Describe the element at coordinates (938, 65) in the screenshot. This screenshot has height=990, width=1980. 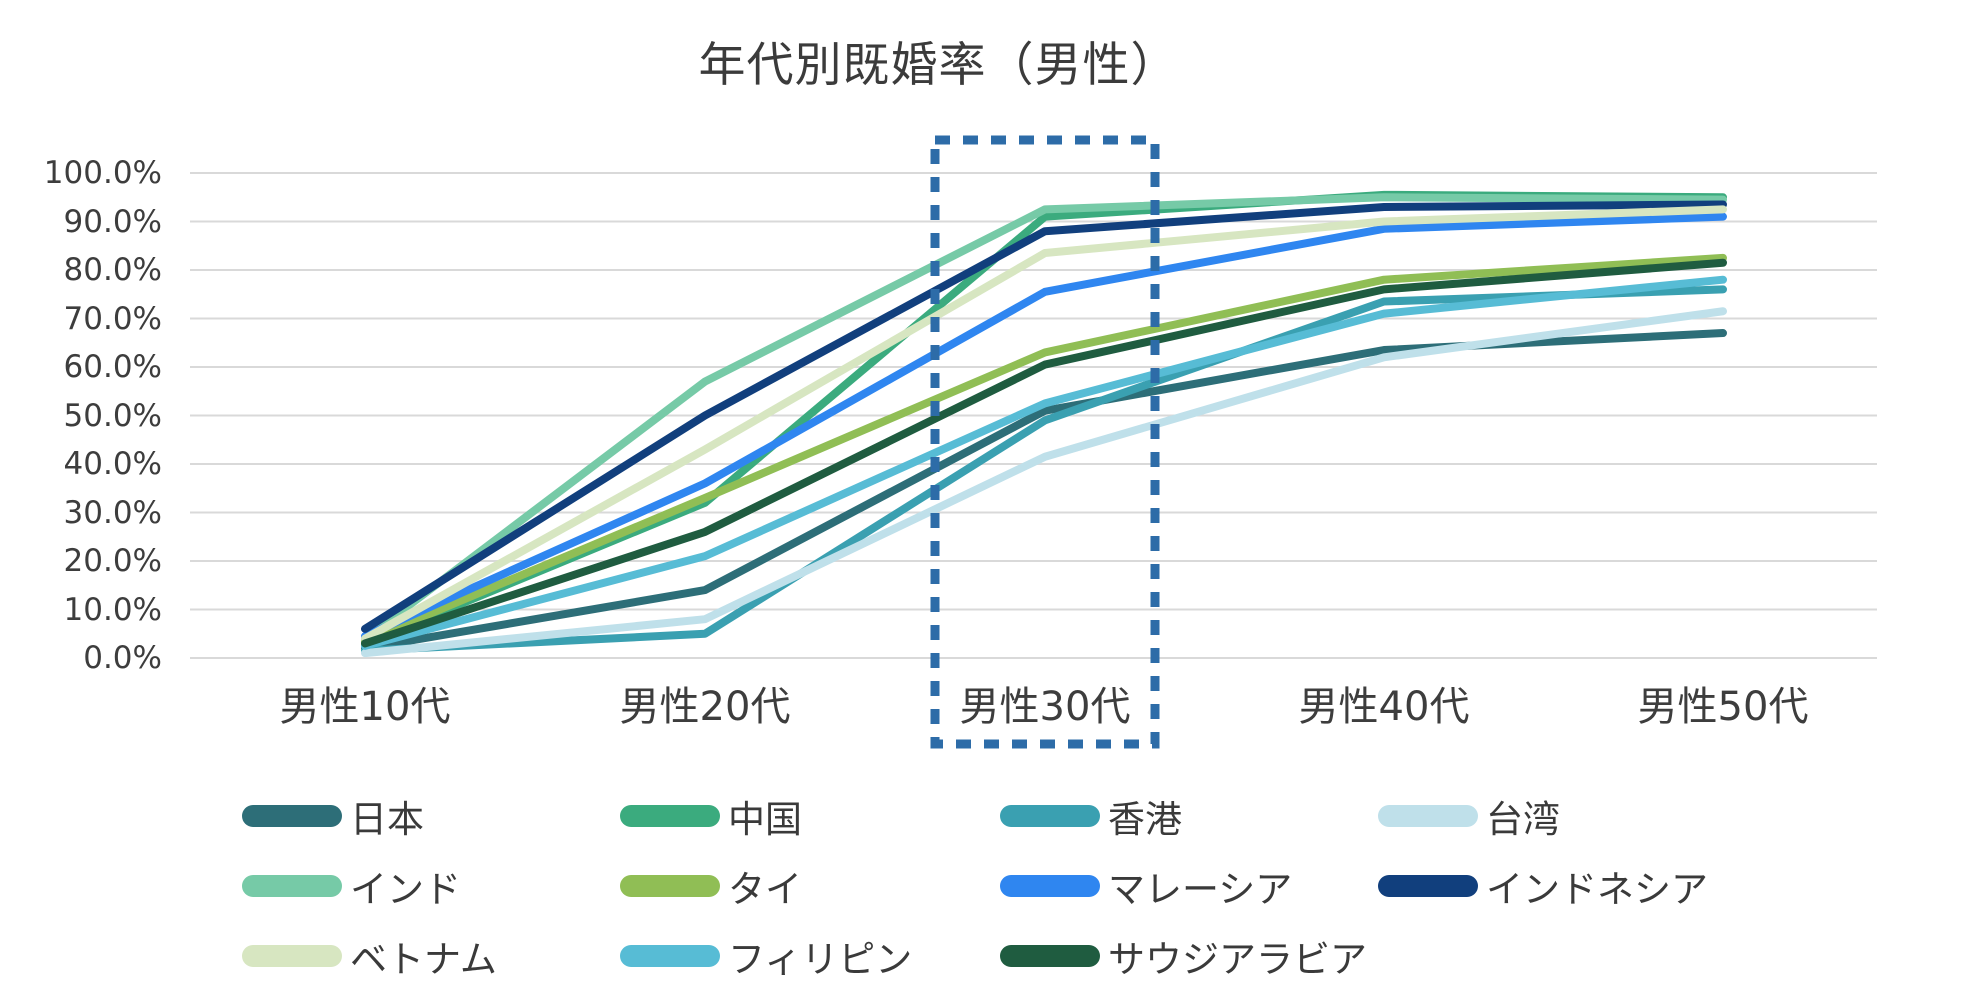
I see `chart-title: 年代別既婚率（男性）` at that location.